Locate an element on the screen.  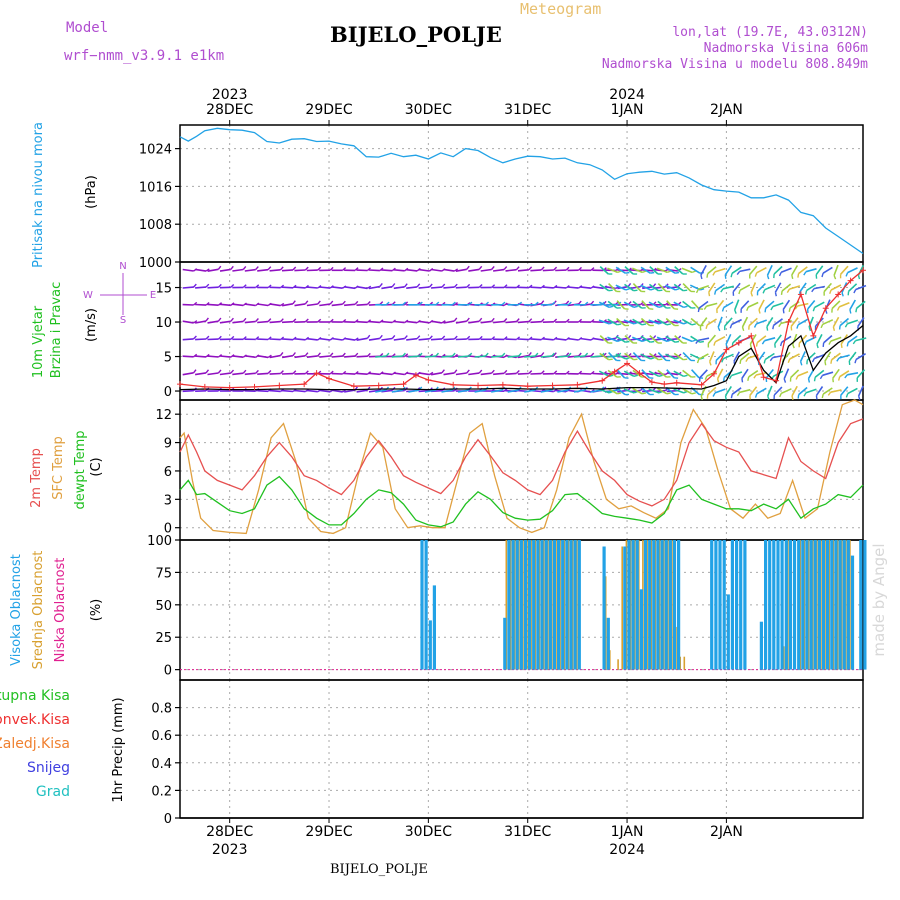
precip-legend-item: Zaledj.Kisa is located at coordinates (35, 744).